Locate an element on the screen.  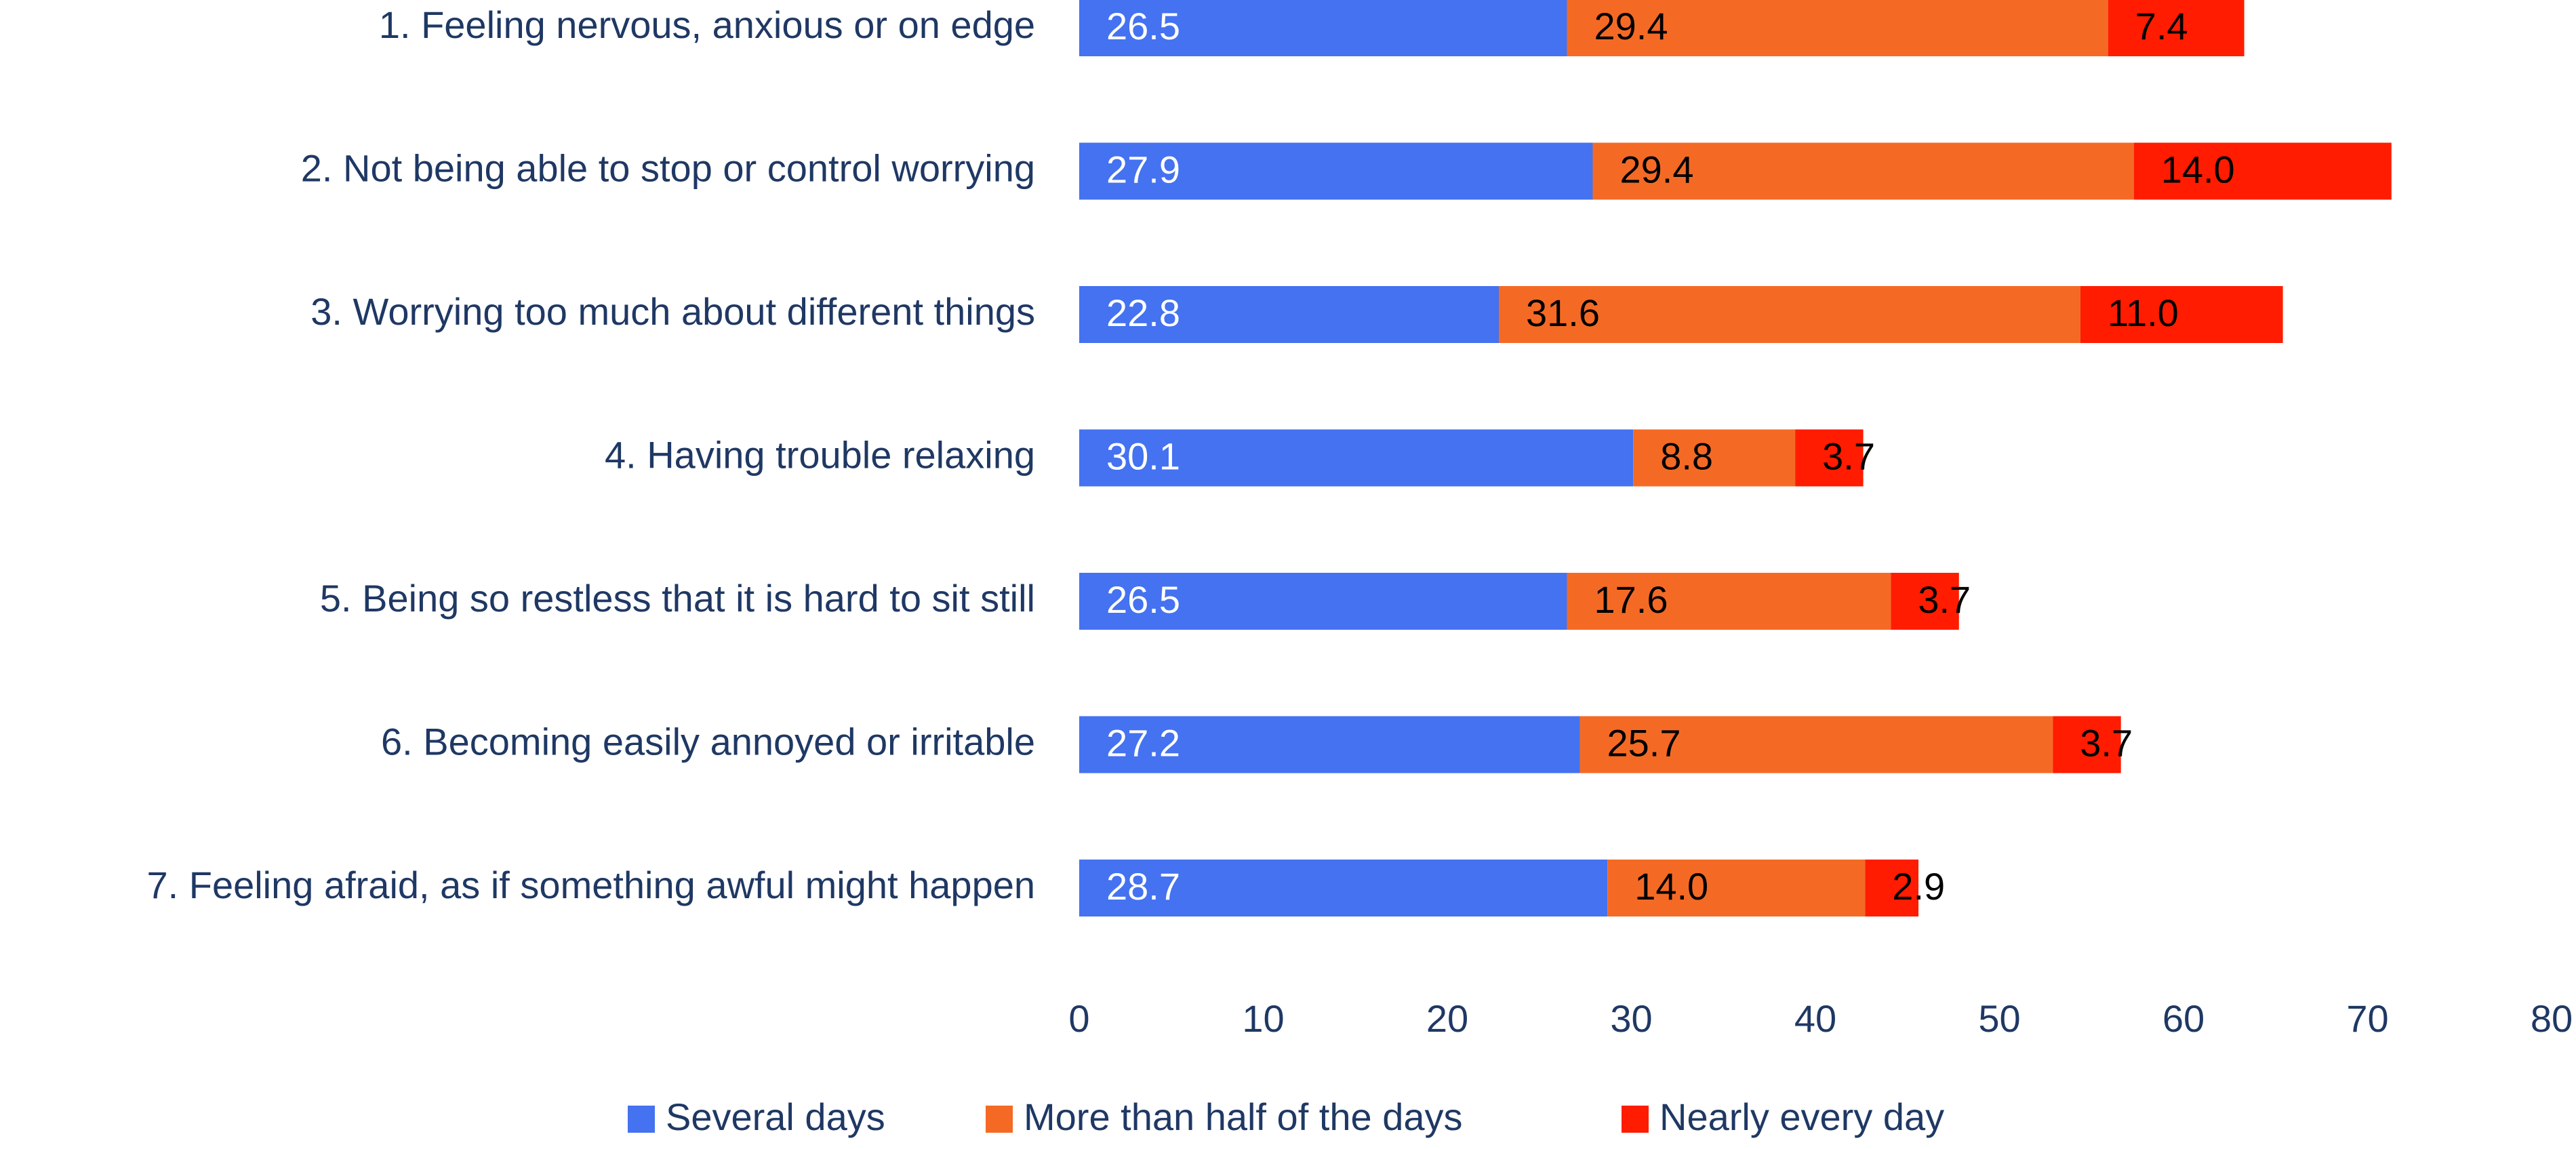
data-label: 31.6 is located at coordinates (1563, 312).